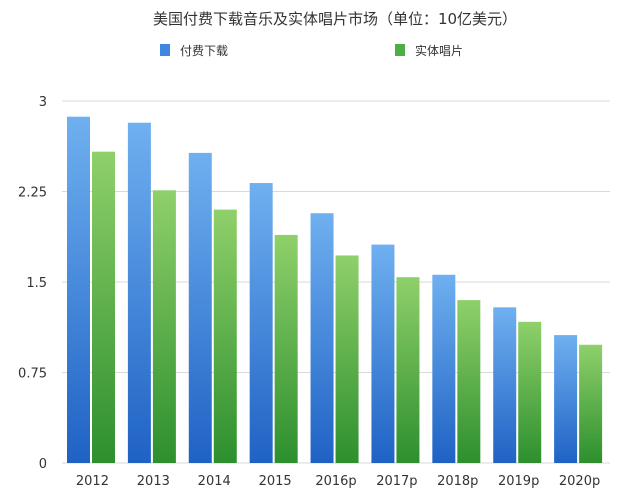 This screenshot has height=503, width=640. What do you see at coordinates (164, 326) in the screenshot?
I see `bar-series-2-2013` at bounding box center [164, 326].